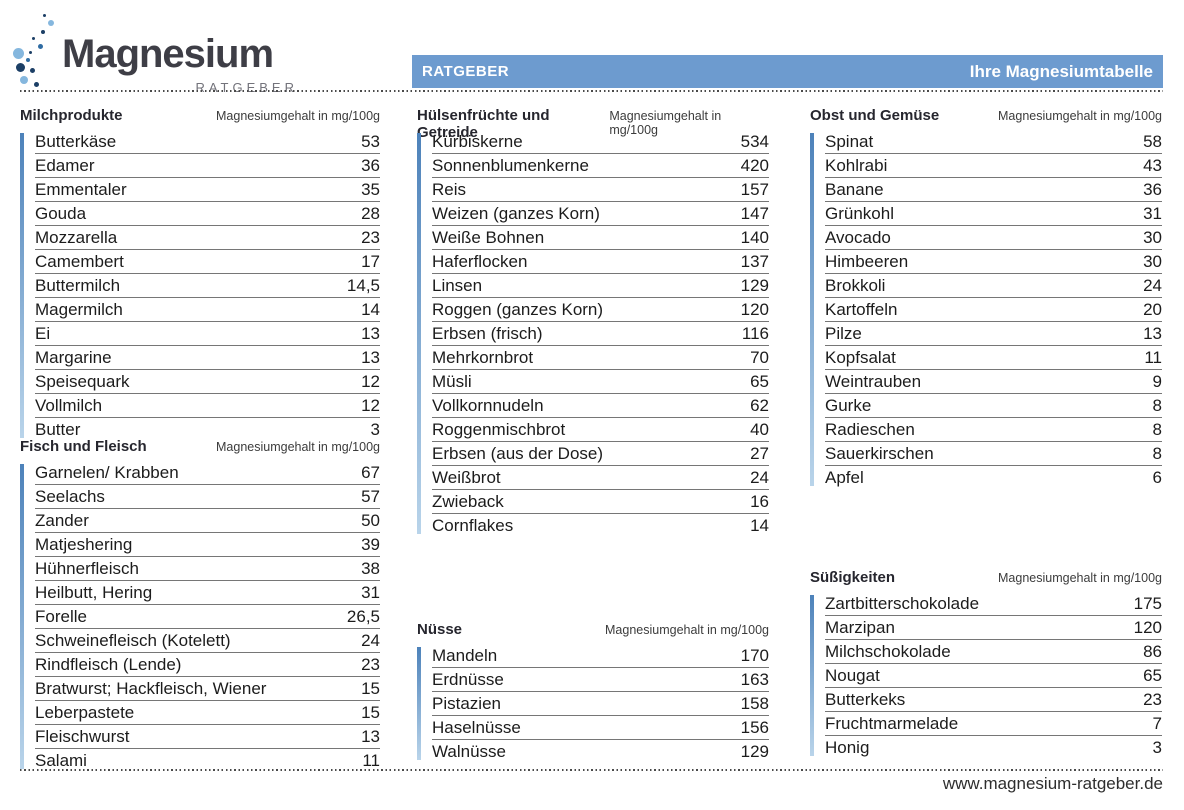  Describe the element at coordinates (993, 310) in the screenshot. I see `table-row: Kartoffeln 20` at that location.